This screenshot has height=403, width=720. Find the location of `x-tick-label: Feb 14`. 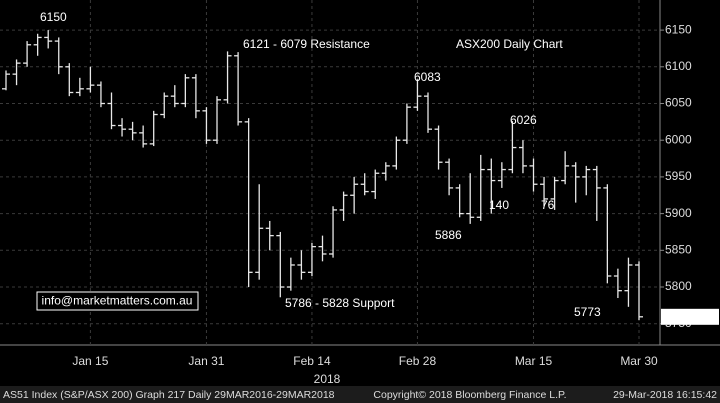

x-tick-label: Feb 14 is located at coordinates (312, 361).